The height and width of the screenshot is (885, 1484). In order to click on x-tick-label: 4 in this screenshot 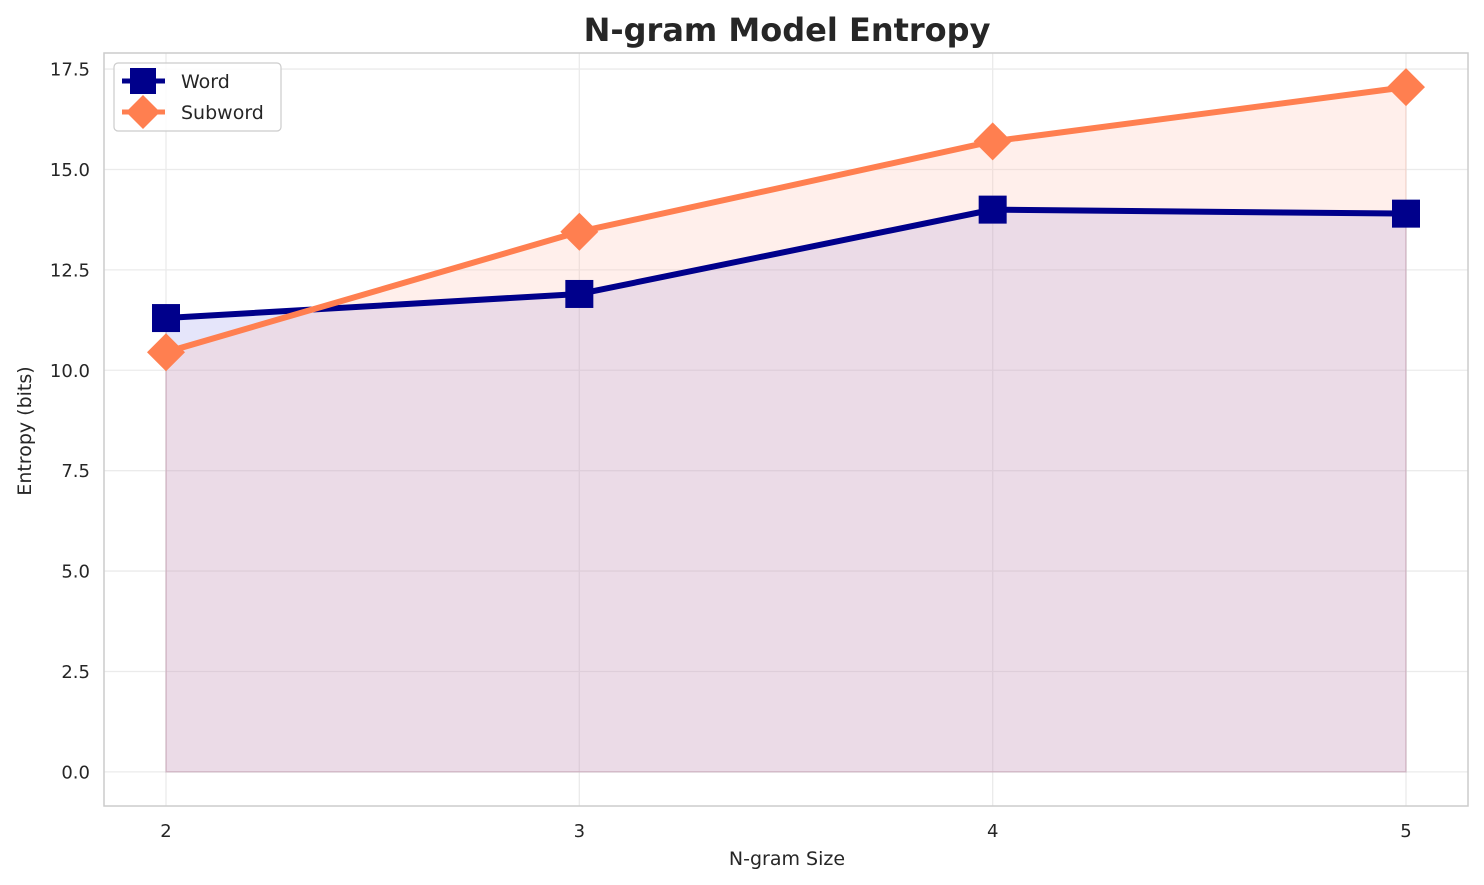, I will do `click(992, 831)`.